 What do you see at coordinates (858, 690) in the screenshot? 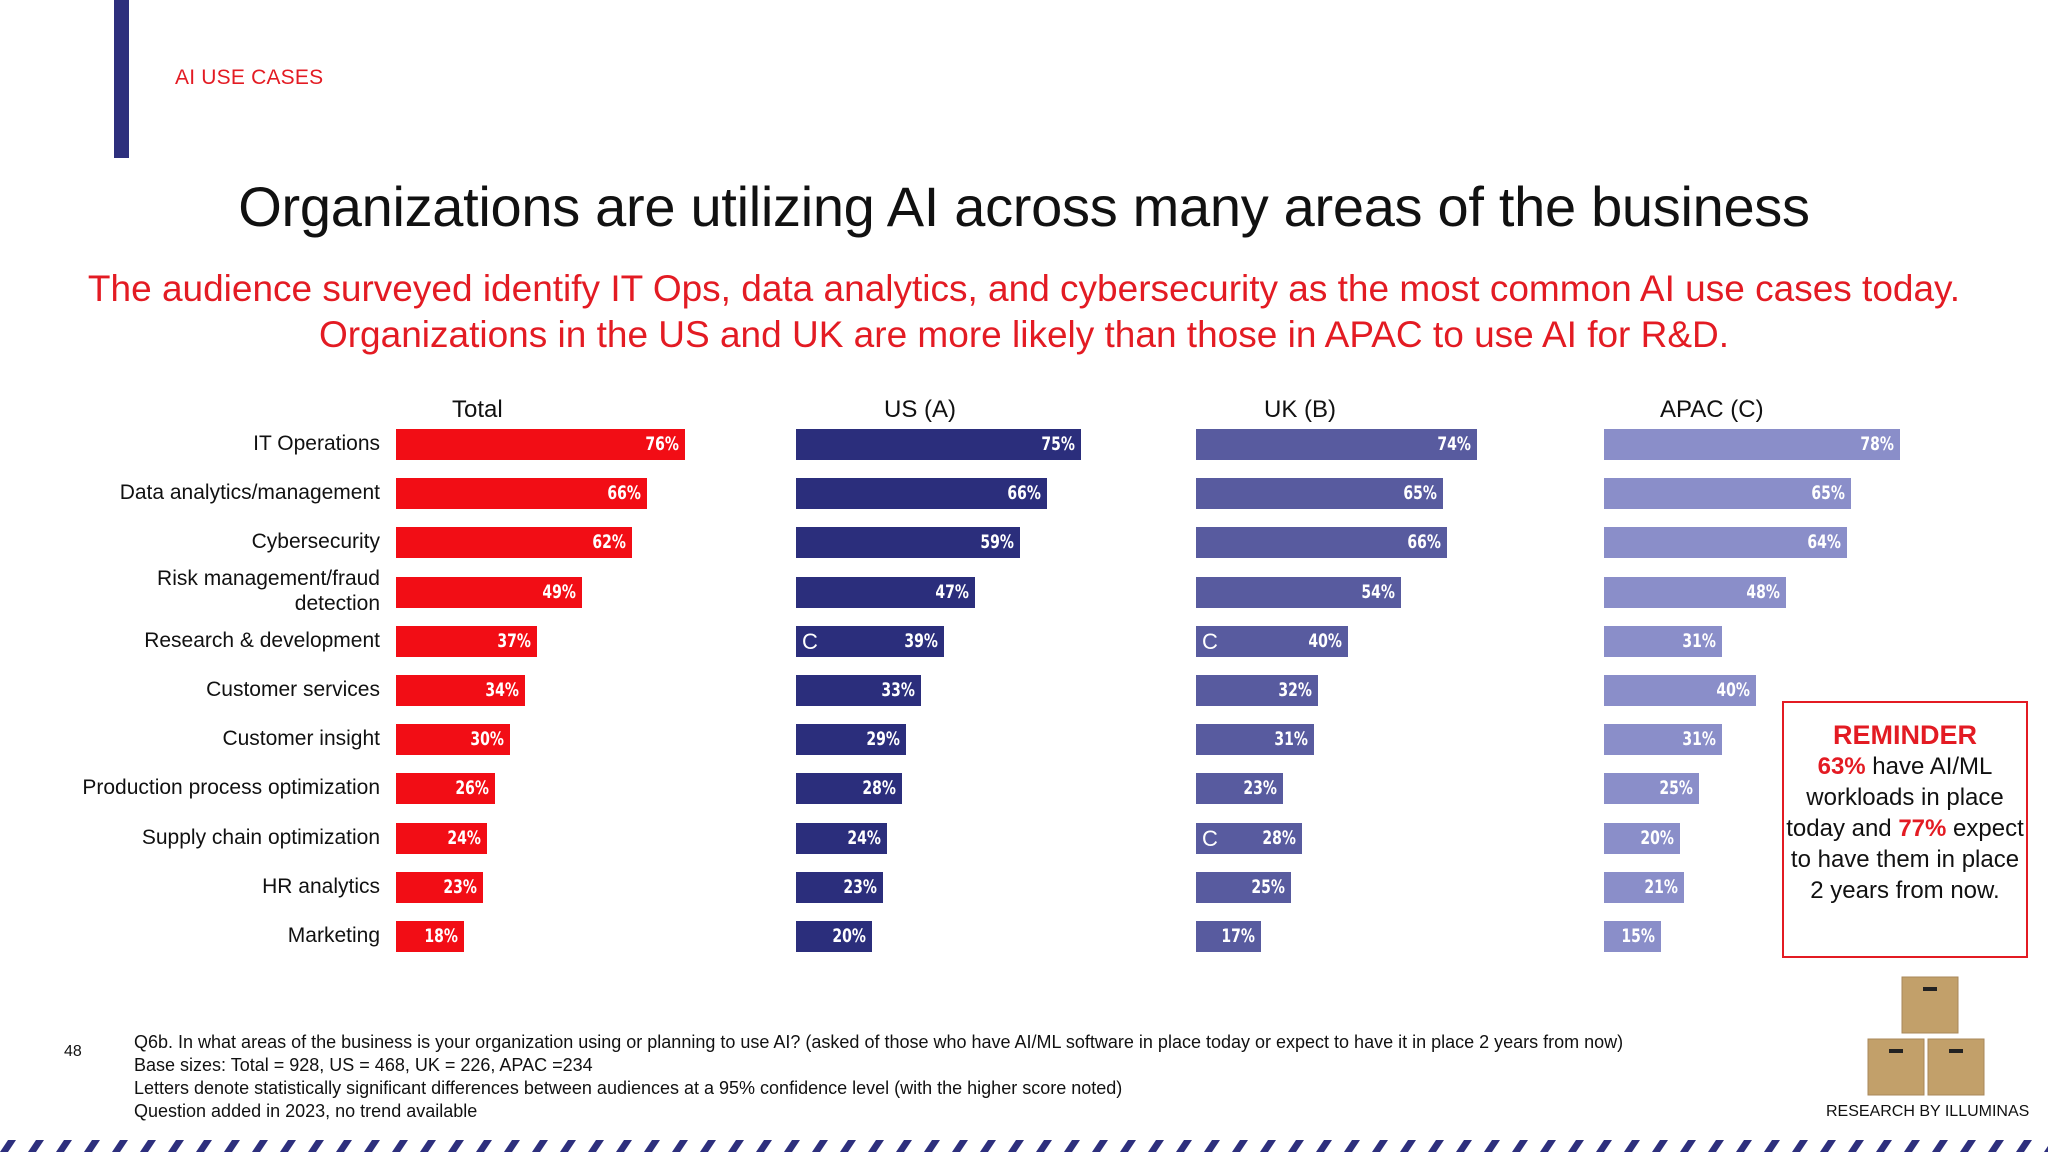
I see `bar-1-5: 33%` at bounding box center [858, 690].